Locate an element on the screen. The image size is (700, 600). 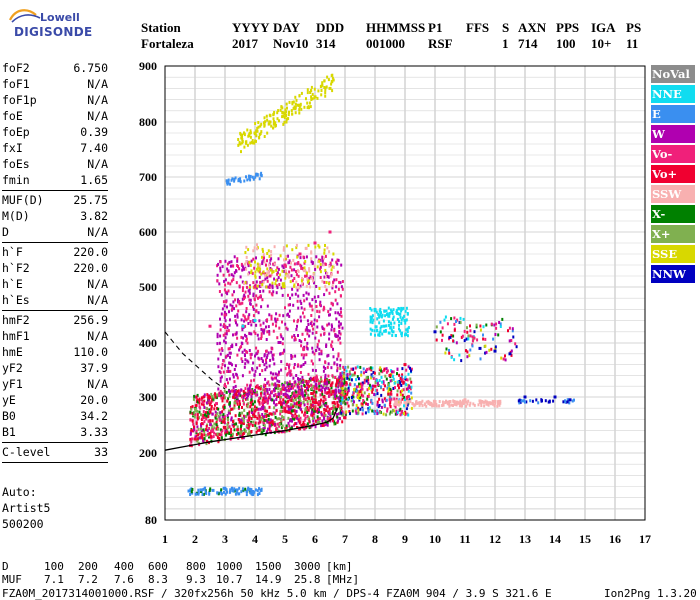
hdr-value-axn: 714 is located at coordinates (528, 43).